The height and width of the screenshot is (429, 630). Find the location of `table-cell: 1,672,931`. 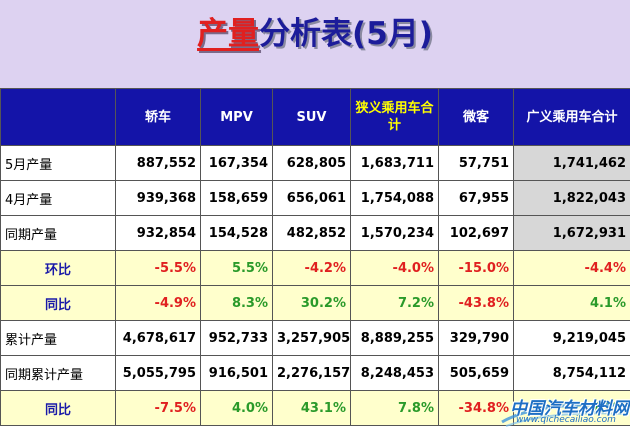

table-cell: 1,672,931 is located at coordinates (571, 233).